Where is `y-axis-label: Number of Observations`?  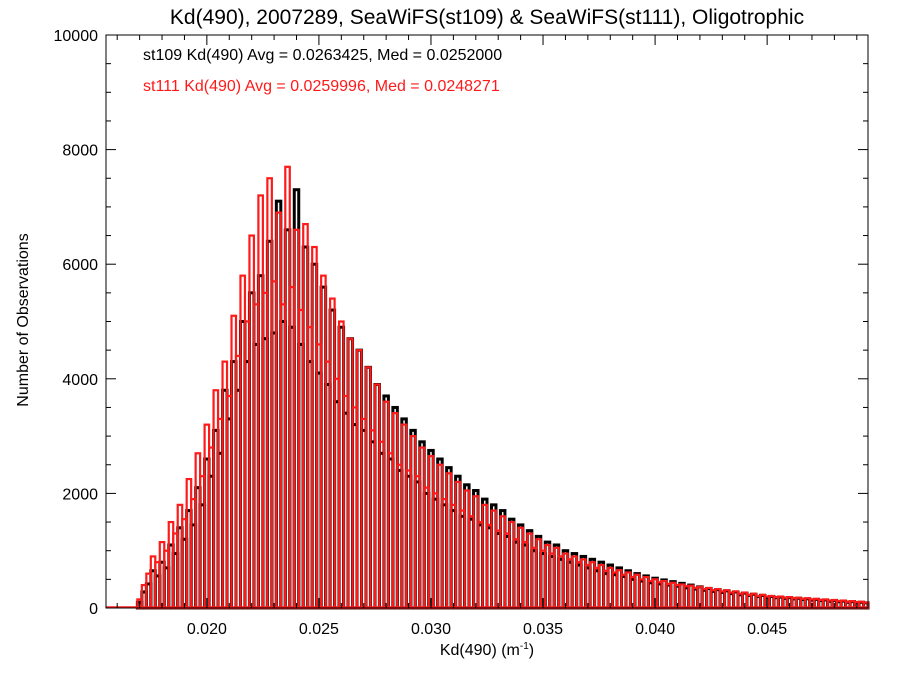
y-axis-label: Number of Observations is located at coordinates (23, 319).